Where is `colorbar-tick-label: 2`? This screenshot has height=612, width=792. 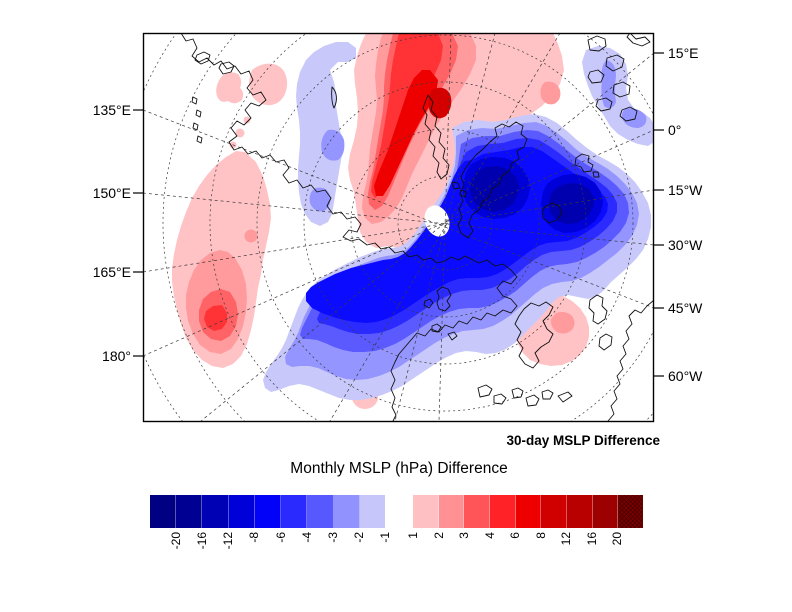
colorbar-tick-label: 2 is located at coordinates (438, 535).